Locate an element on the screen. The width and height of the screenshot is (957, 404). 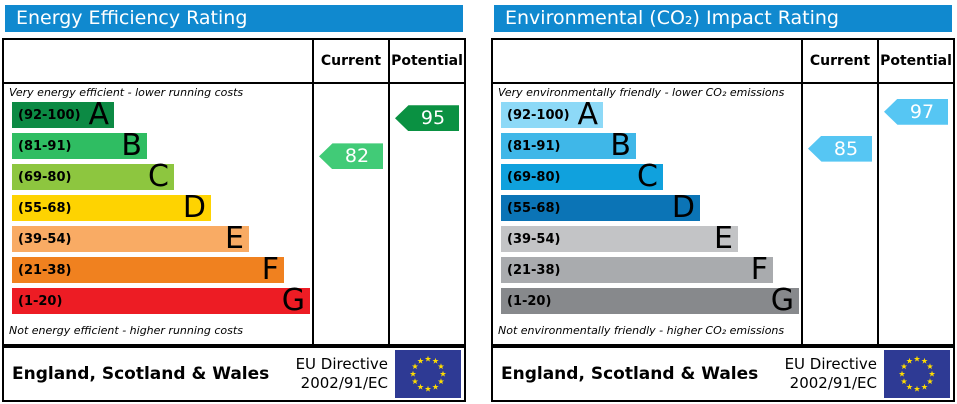
current-rating-value: 85 is located at coordinates (846, 148).